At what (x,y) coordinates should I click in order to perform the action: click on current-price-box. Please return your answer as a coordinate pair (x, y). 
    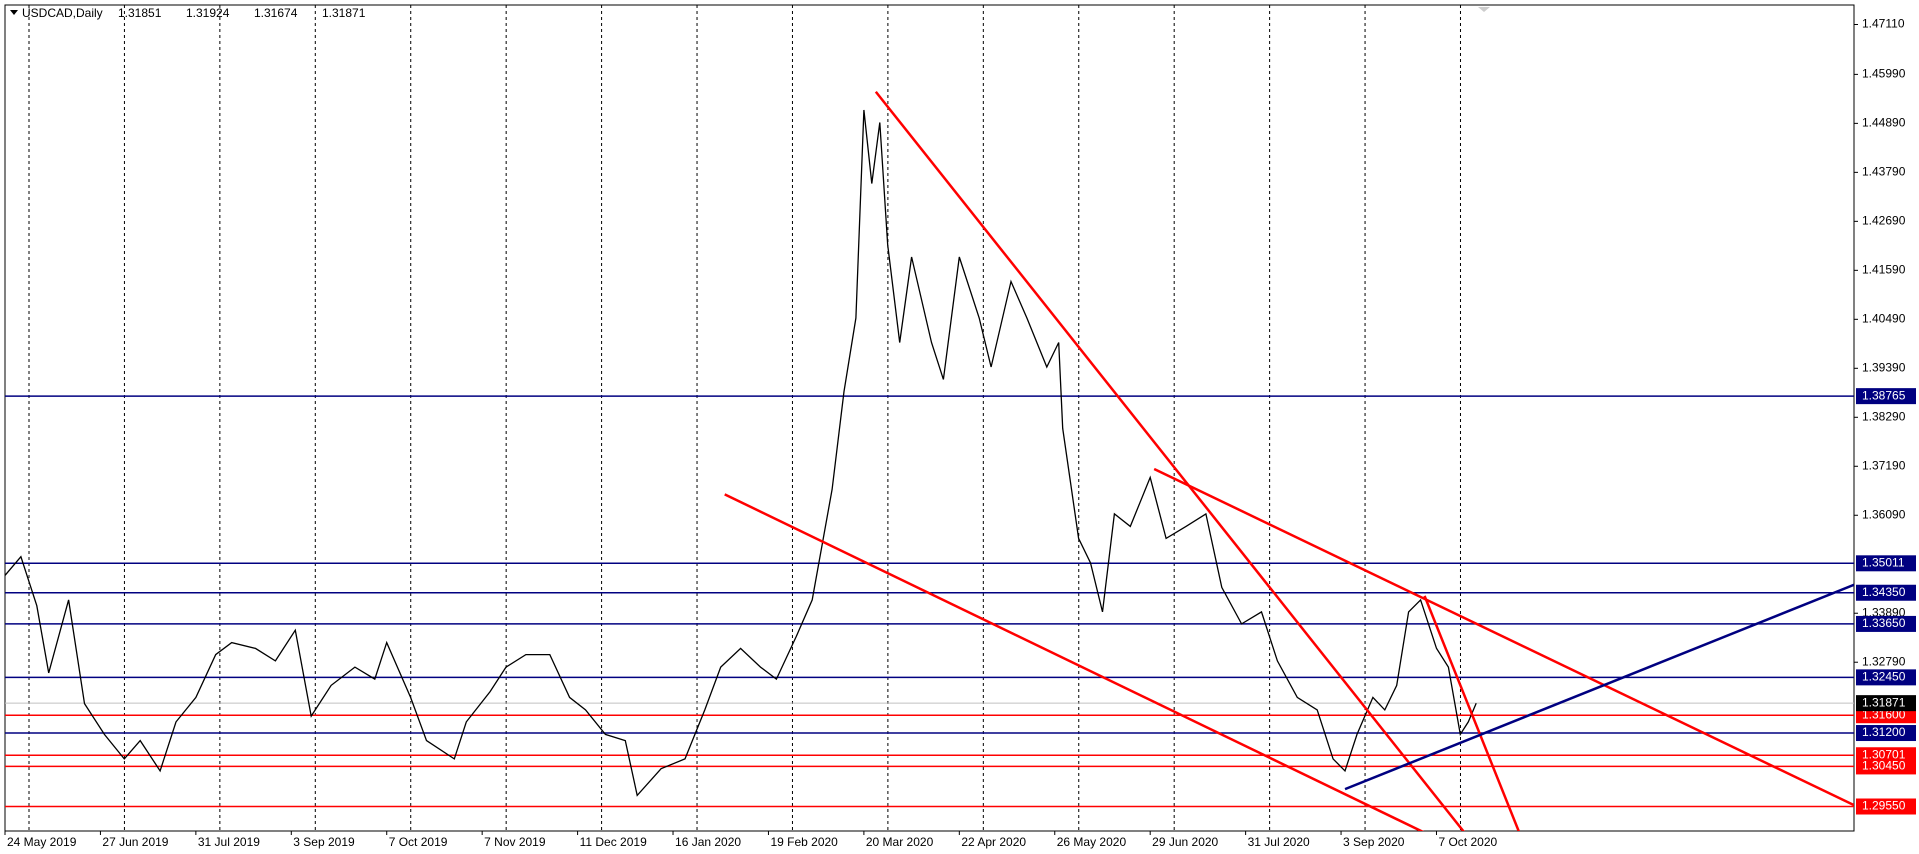
    Looking at the image, I should click on (1886, 703).